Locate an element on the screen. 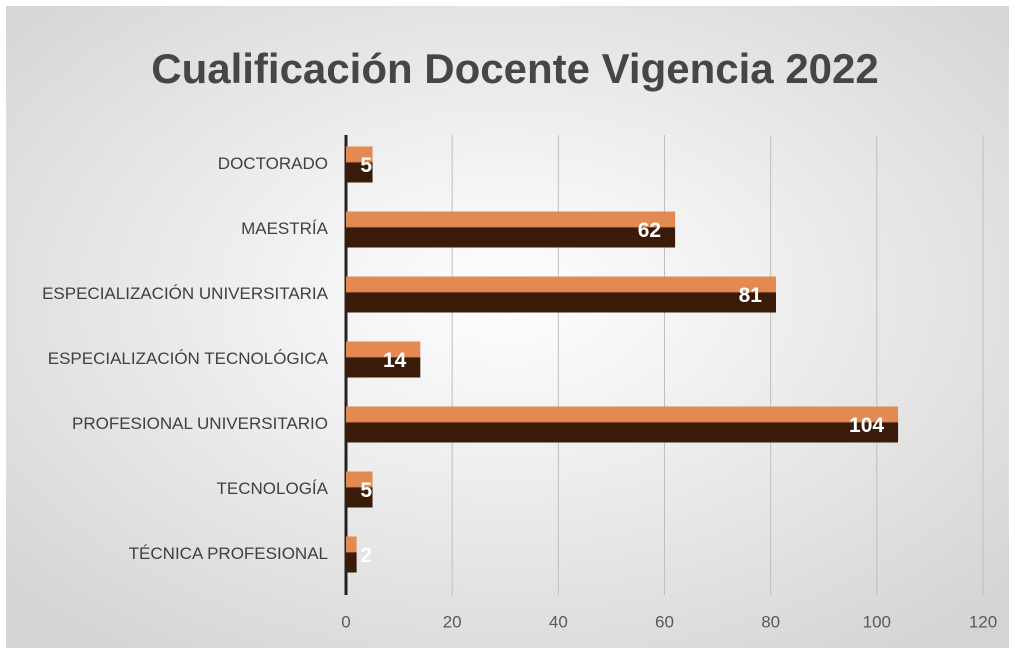 This screenshot has height=654, width=1015. data-label: 81 is located at coordinates (751, 295).